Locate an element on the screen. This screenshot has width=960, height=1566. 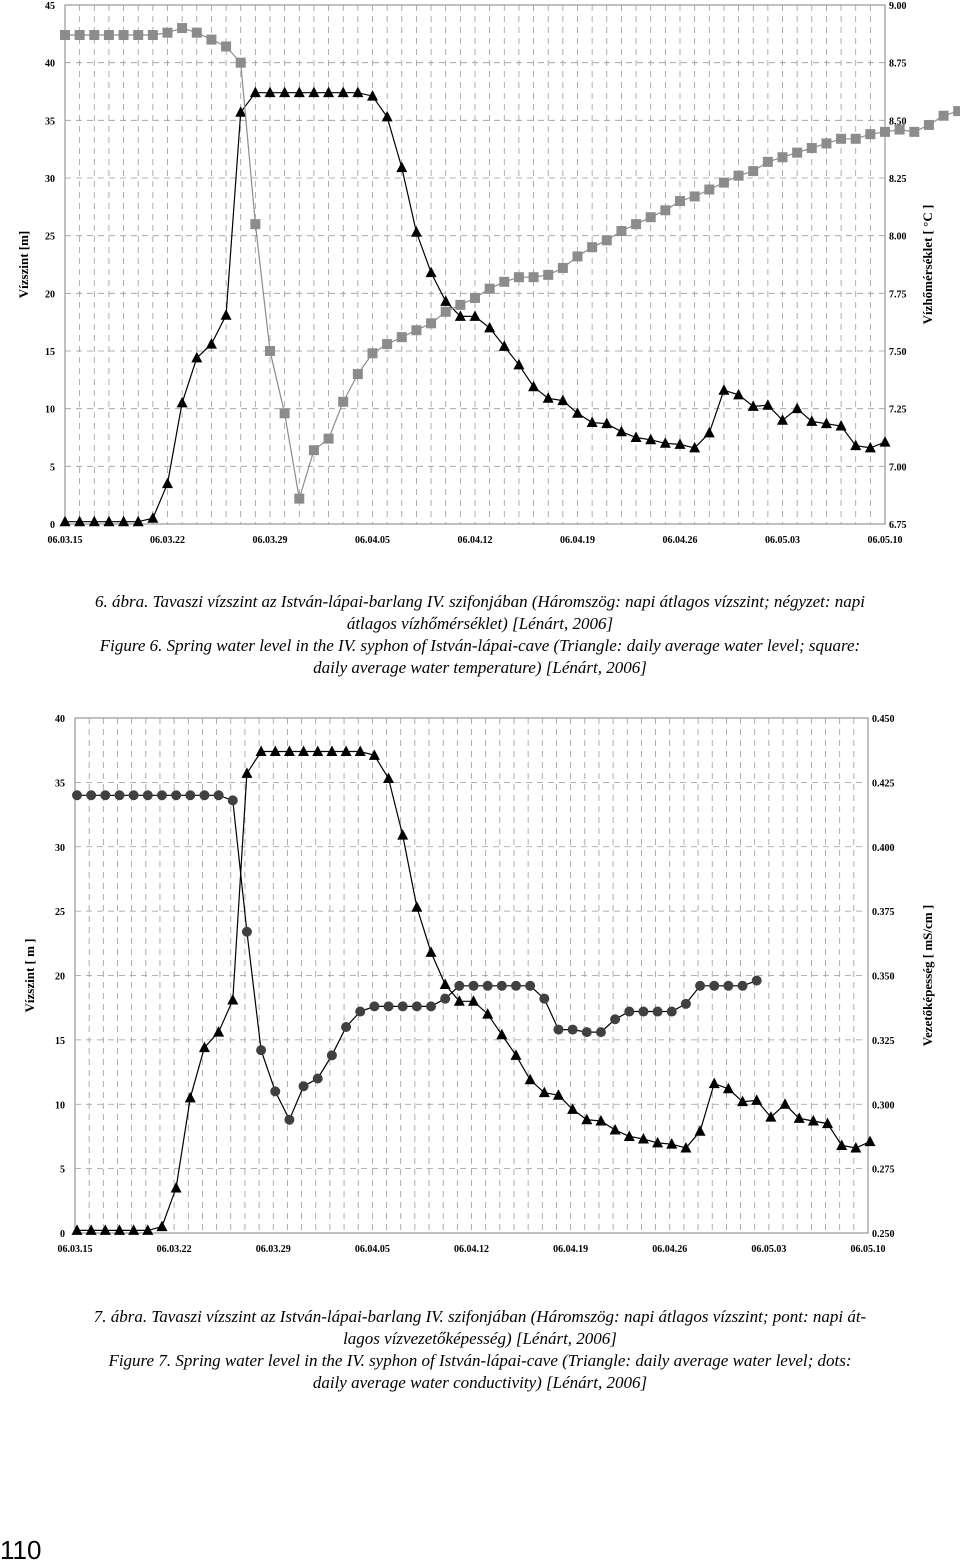
y2-tick-label: 7.75 is located at coordinates (898, 294).